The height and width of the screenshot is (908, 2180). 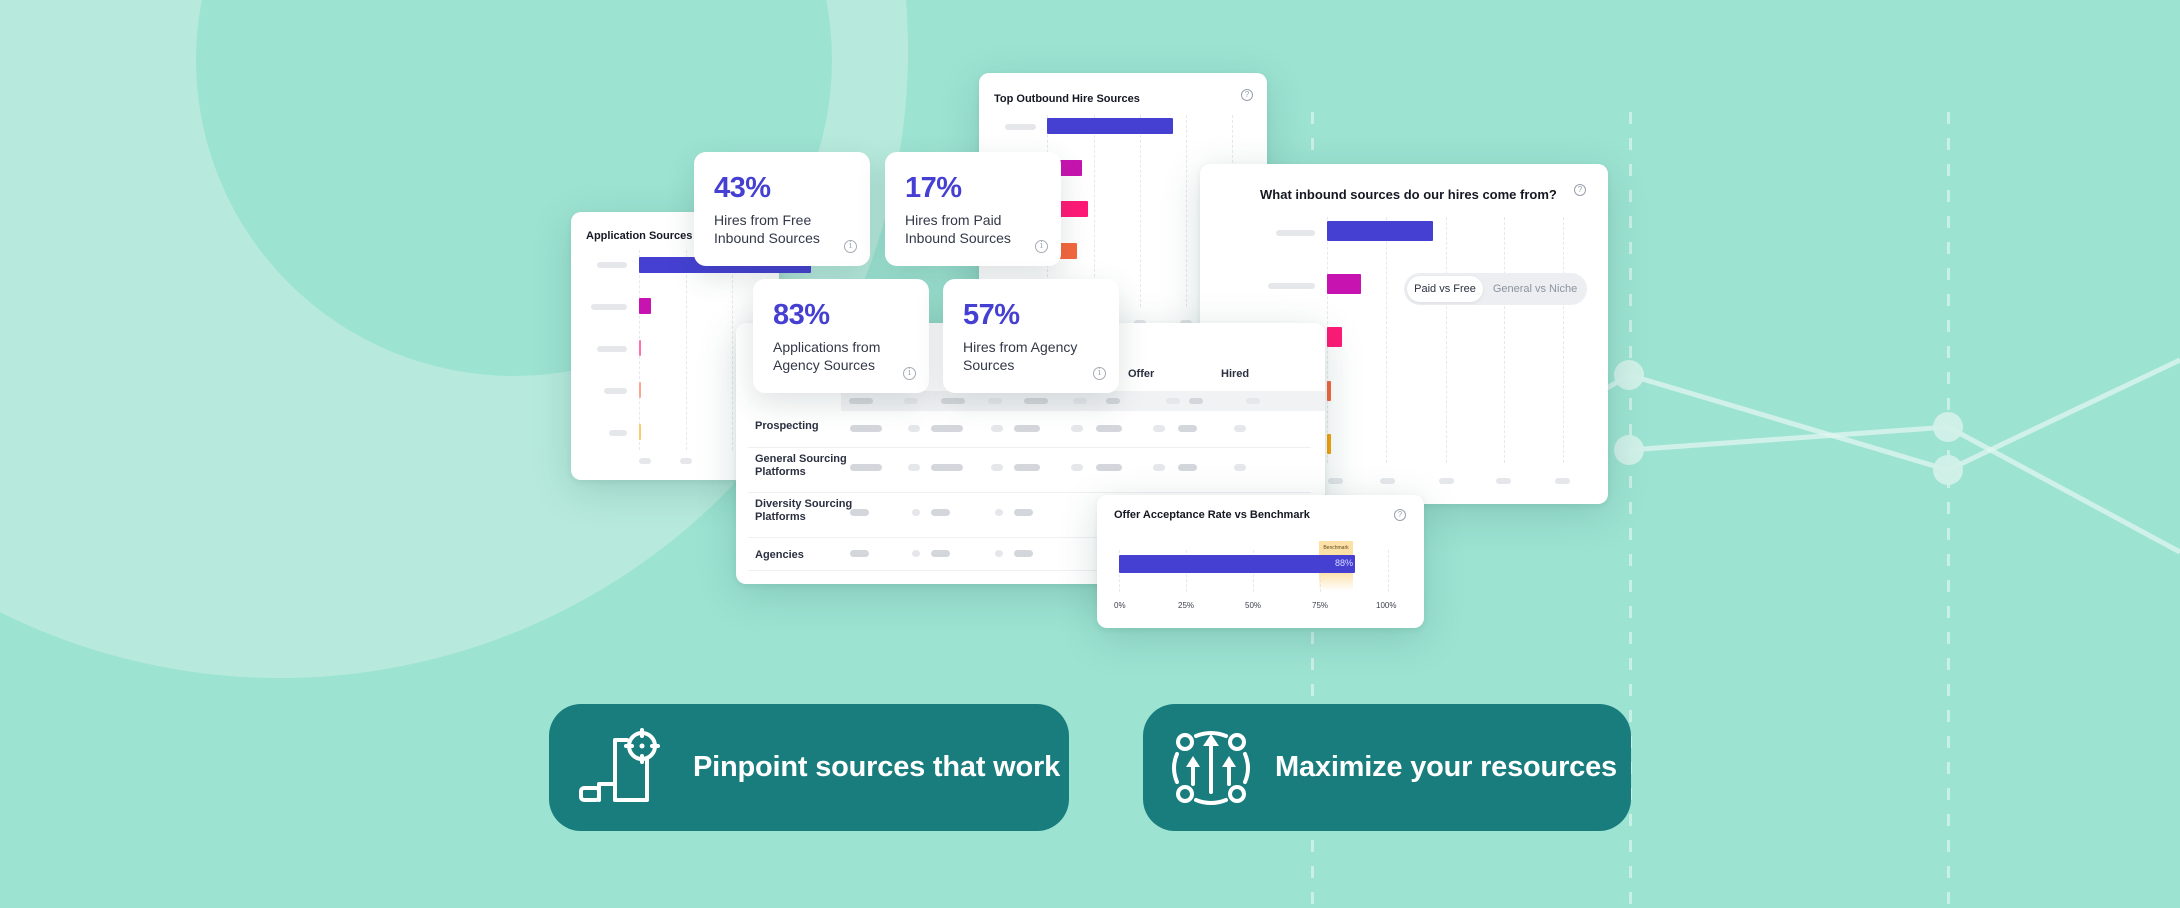 I want to click on column-header-hired: Hired, so click(x=1235, y=374).